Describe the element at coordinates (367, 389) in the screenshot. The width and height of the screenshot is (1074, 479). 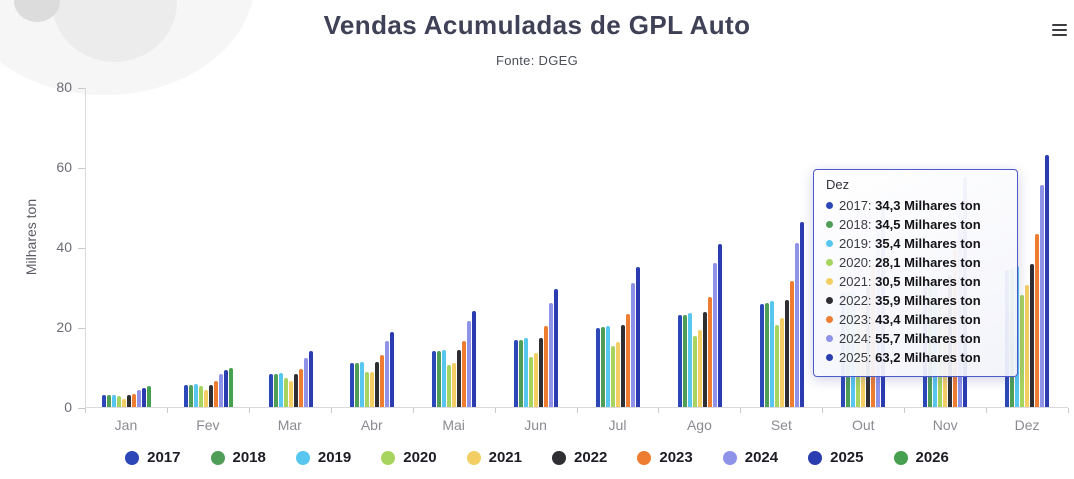
I see `bar-2020-abr` at that location.